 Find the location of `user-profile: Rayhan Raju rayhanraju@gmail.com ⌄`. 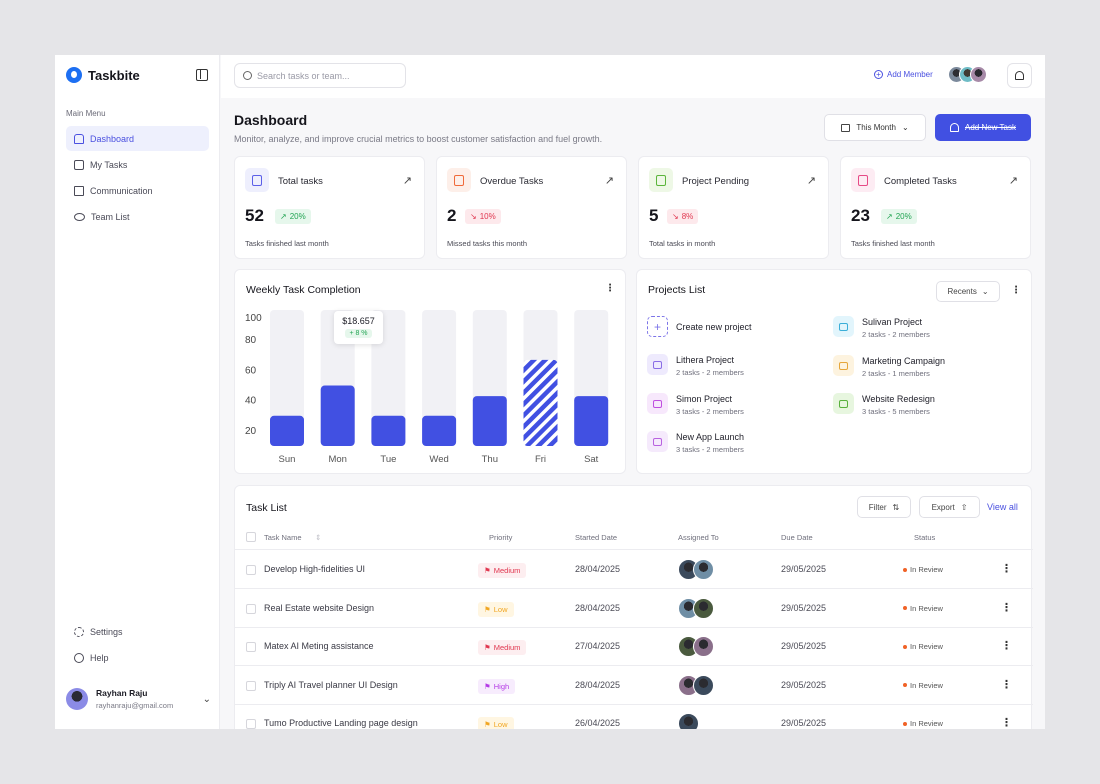

user-profile: Rayhan Raju rayhanraju@gmail.com ⌄ is located at coordinates (138, 699).